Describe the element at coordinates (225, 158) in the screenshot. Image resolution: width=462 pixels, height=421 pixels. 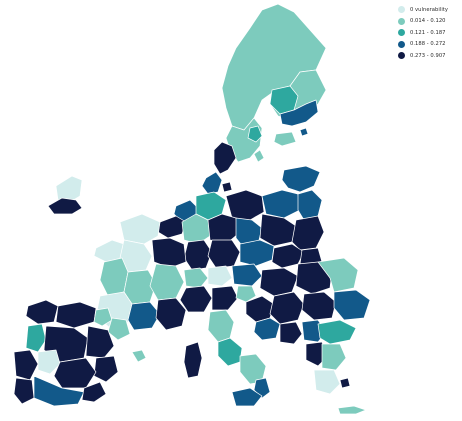
I see `region-norway-south` at that location.